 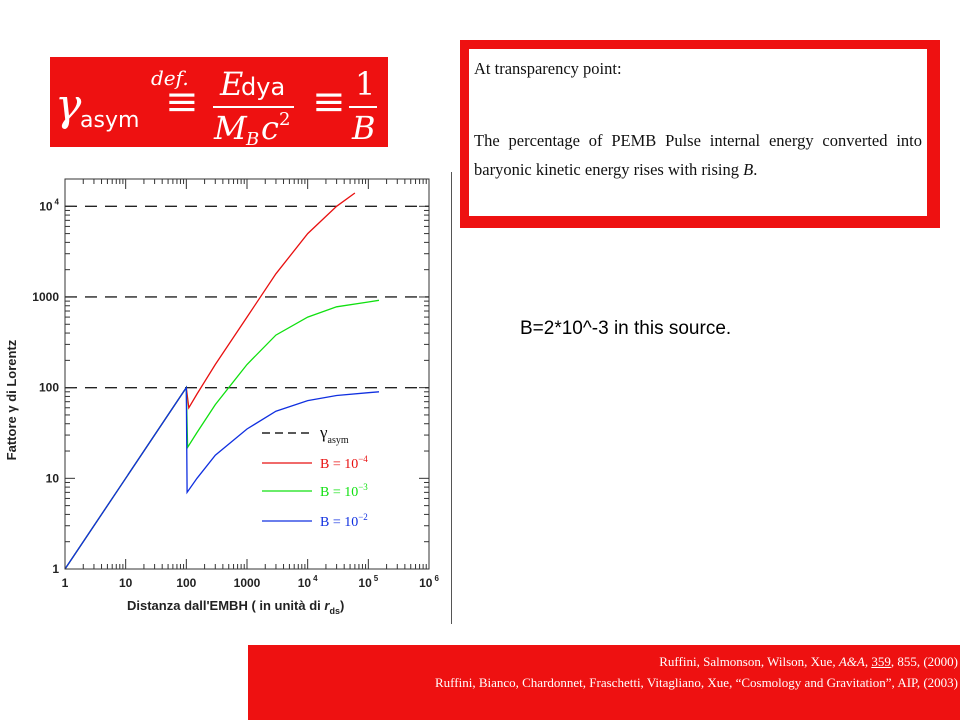 I want to click on x-tick-label-5: 10 5, so click(x=368, y=582).